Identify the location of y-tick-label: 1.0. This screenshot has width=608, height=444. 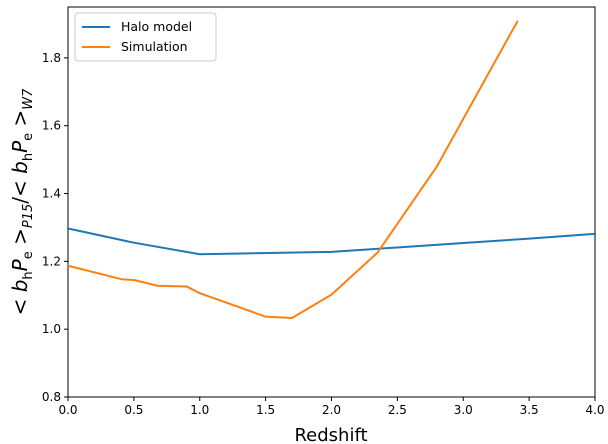
(51, 329).